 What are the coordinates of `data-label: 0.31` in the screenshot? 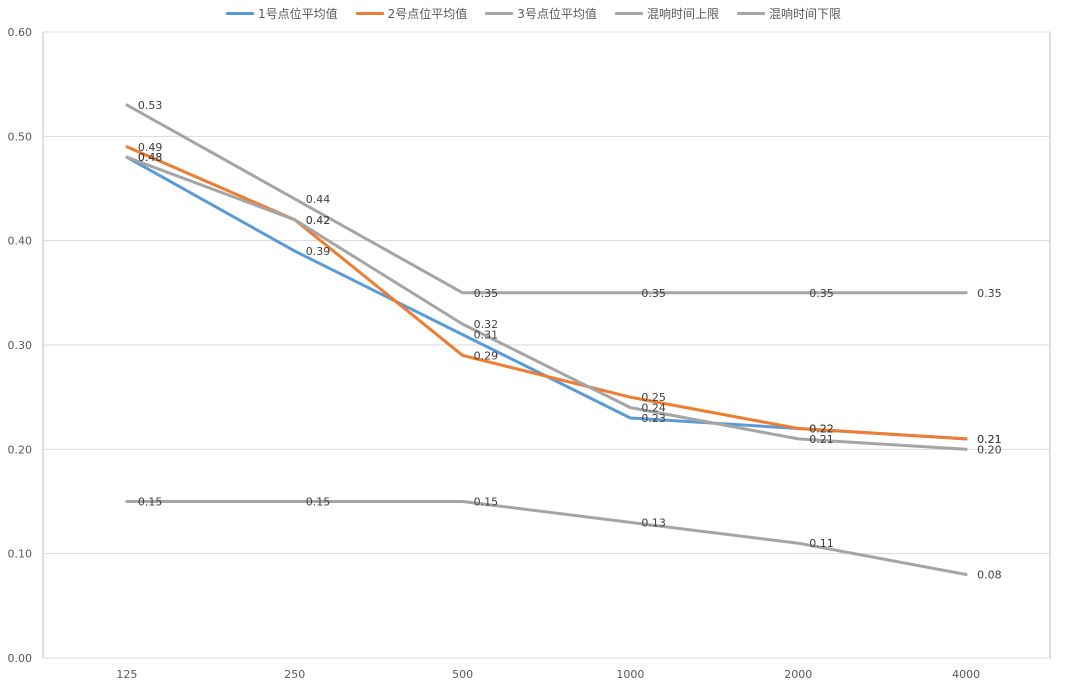 It's located at (486, 335).